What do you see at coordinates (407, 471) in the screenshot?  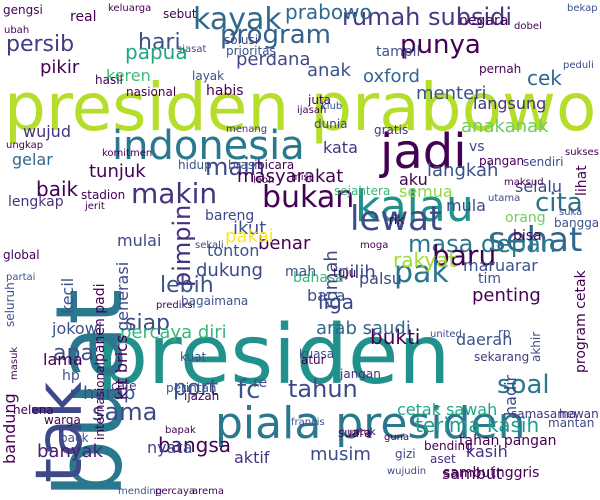 I see `cloud-word: wujudin` at bounding box center [407, 471].